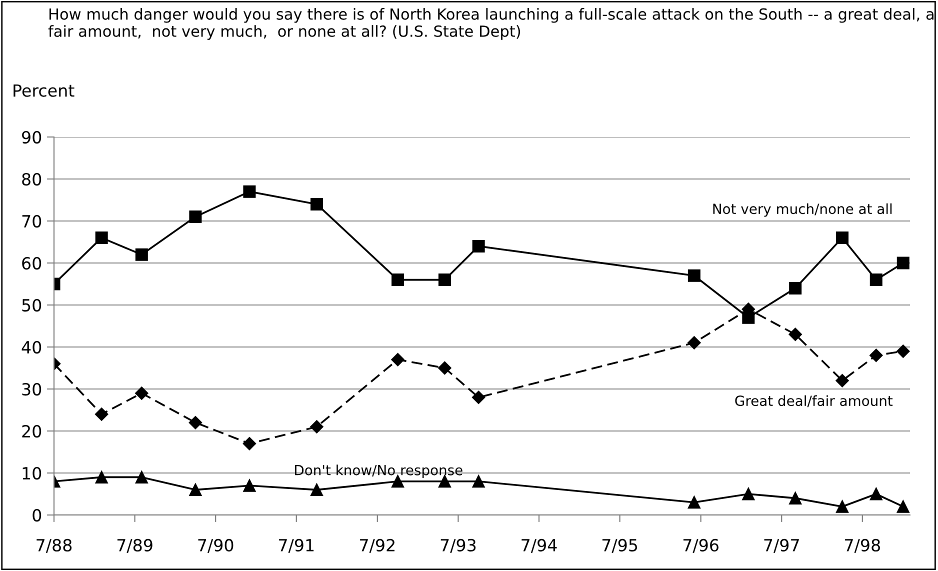 This screenshot has width=938, height=571. What do you see at coordinates (32, 305) in the screenshot?
I see `y-tick-label: 50` at bounding box center [32, 305].